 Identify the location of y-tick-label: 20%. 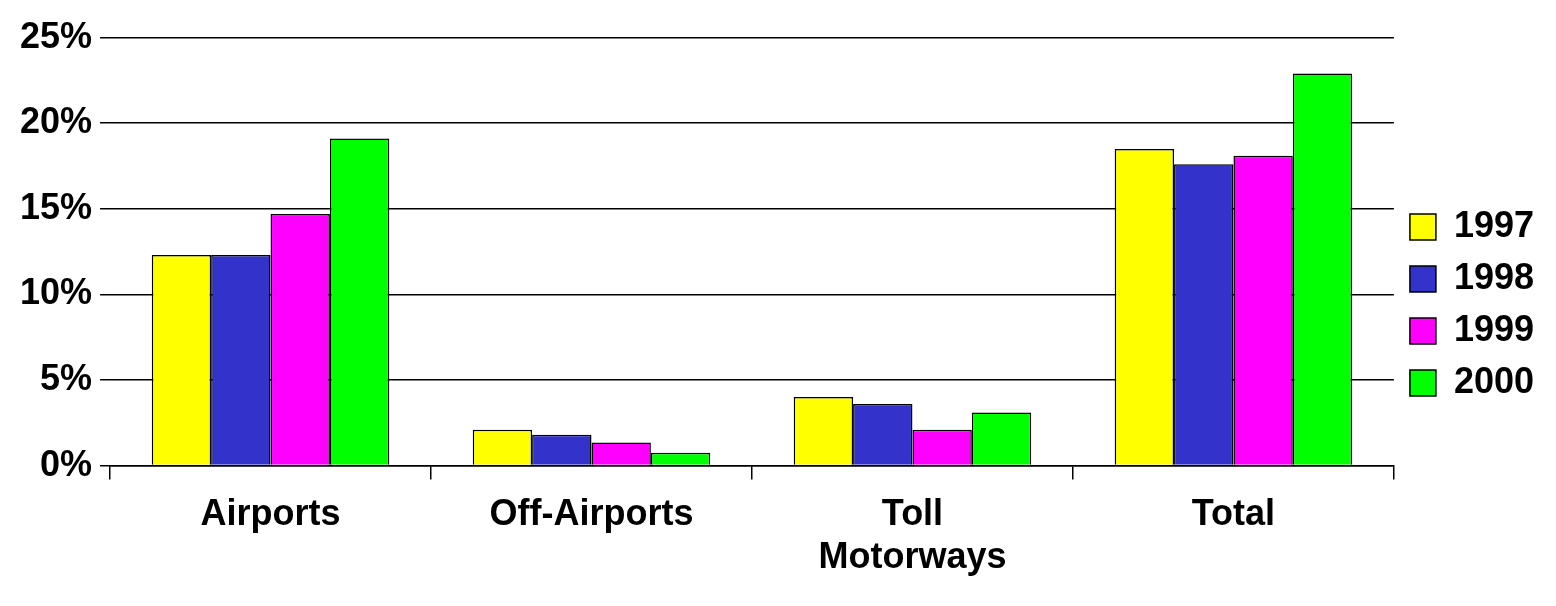
(56, 121).